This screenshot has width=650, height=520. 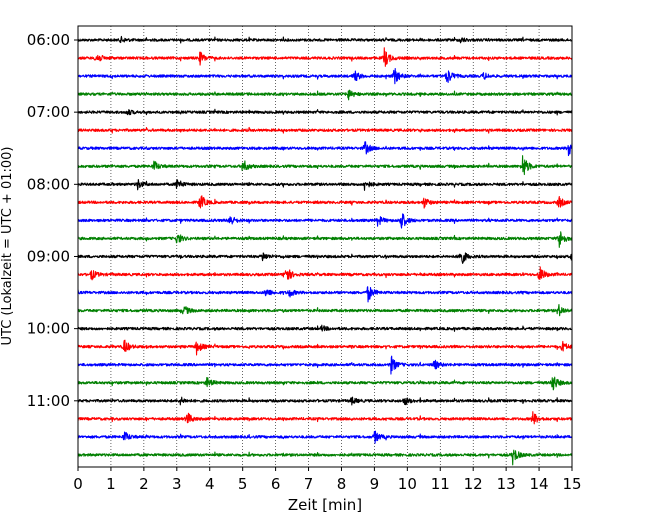 What do you see at coordinates (177, 484) in the screenshot?
I see `x-tick-label: 3` at bounding box center [177, 484].